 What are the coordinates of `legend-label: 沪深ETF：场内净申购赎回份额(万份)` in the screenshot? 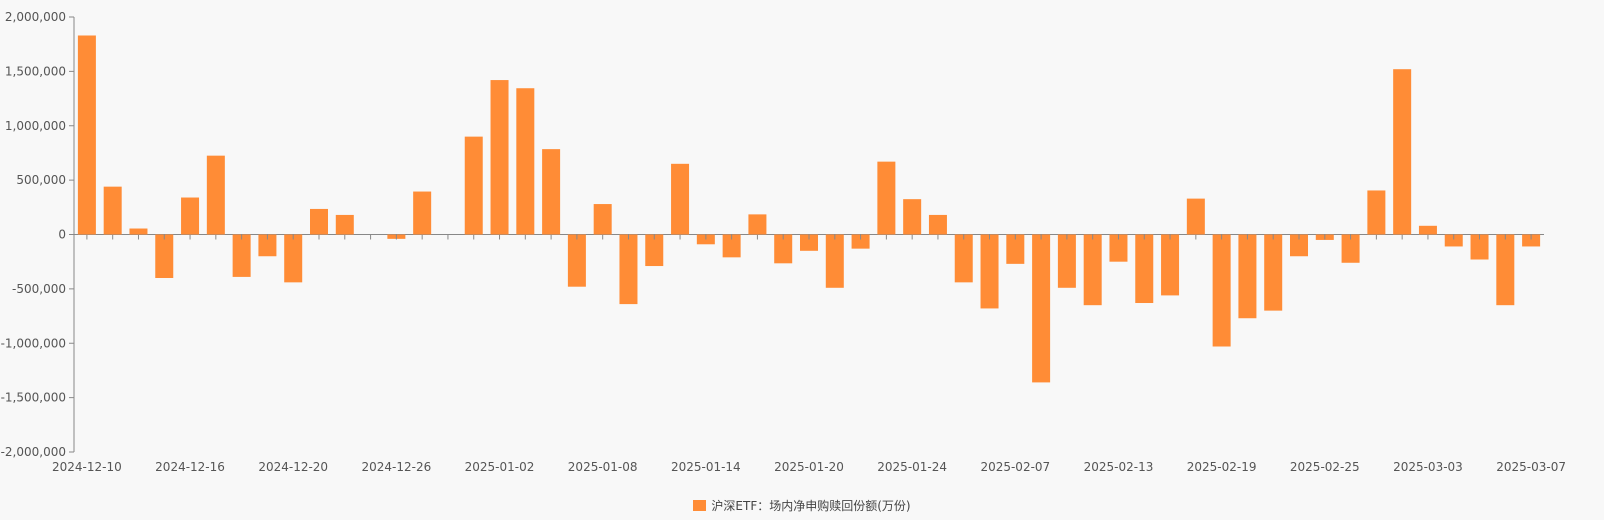 It's located at (811, 506).